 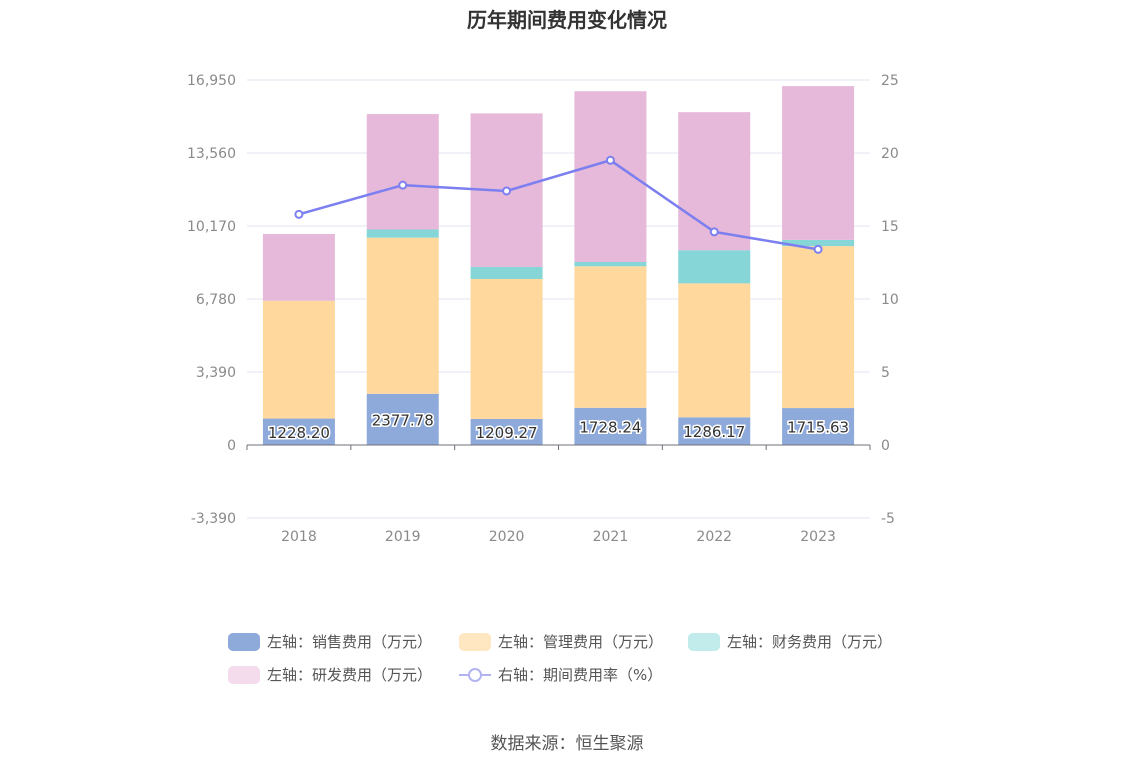 What do you see at coordinates (350, 642) in the screenshot?
I see `legend-label-sales: 左轴：销售费用（万元）` at bounding box center [350, 642].